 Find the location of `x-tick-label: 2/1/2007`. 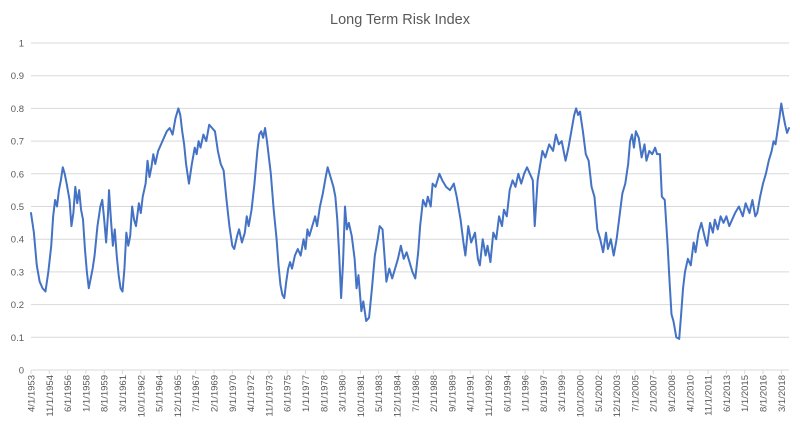

x-tick-label: 2/1/2007 is located at coordinates (654, 393).